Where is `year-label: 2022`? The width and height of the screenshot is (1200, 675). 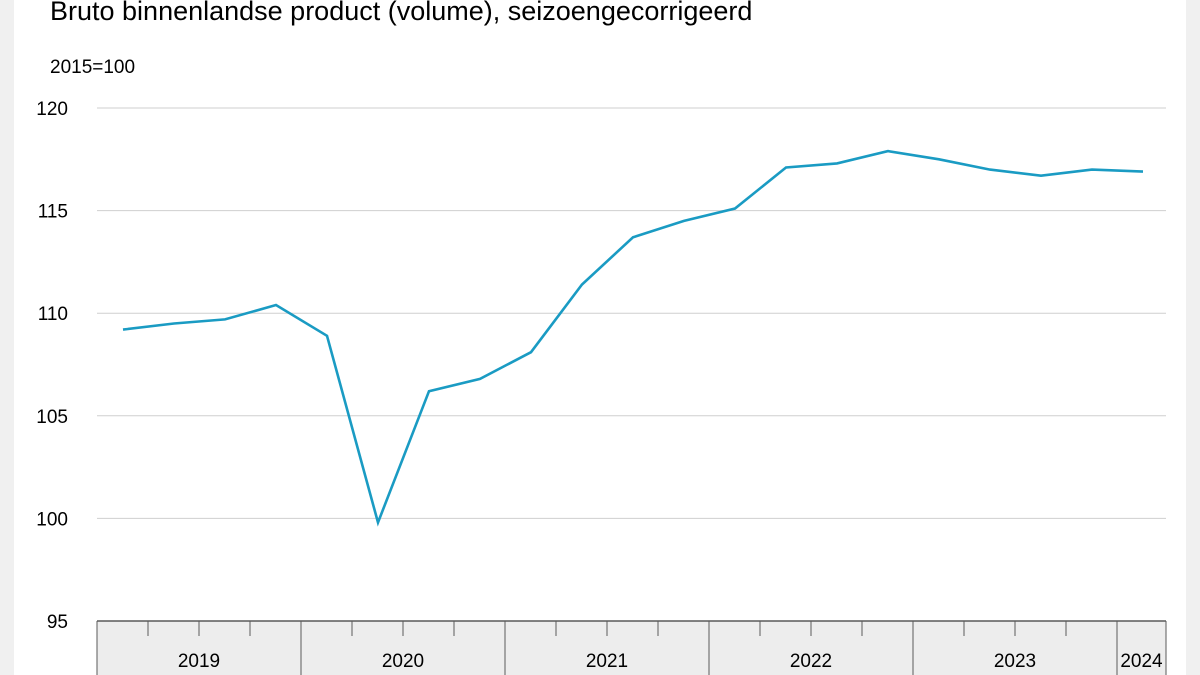
year-label: 2022 is located at coordinates (811, 661).